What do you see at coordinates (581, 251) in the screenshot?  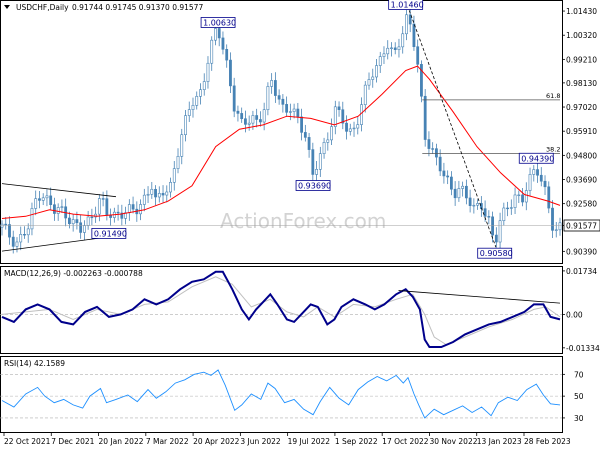 I see `price-tick-label: 0.90390` at bounding box center [581, 251].